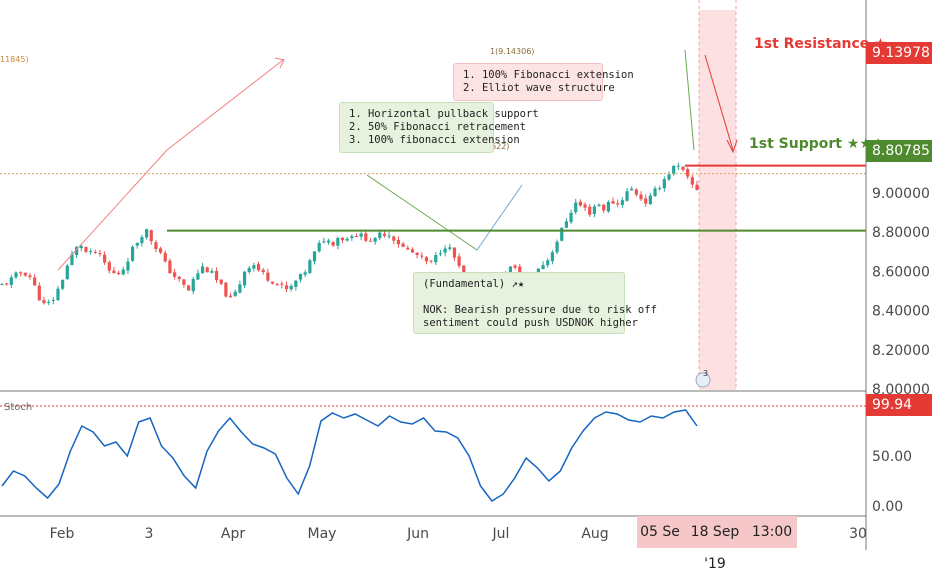 Image resolution: width=932 pixels, height=580 pixels. I want to click on left-level-label: 11845), so click(14, 59).